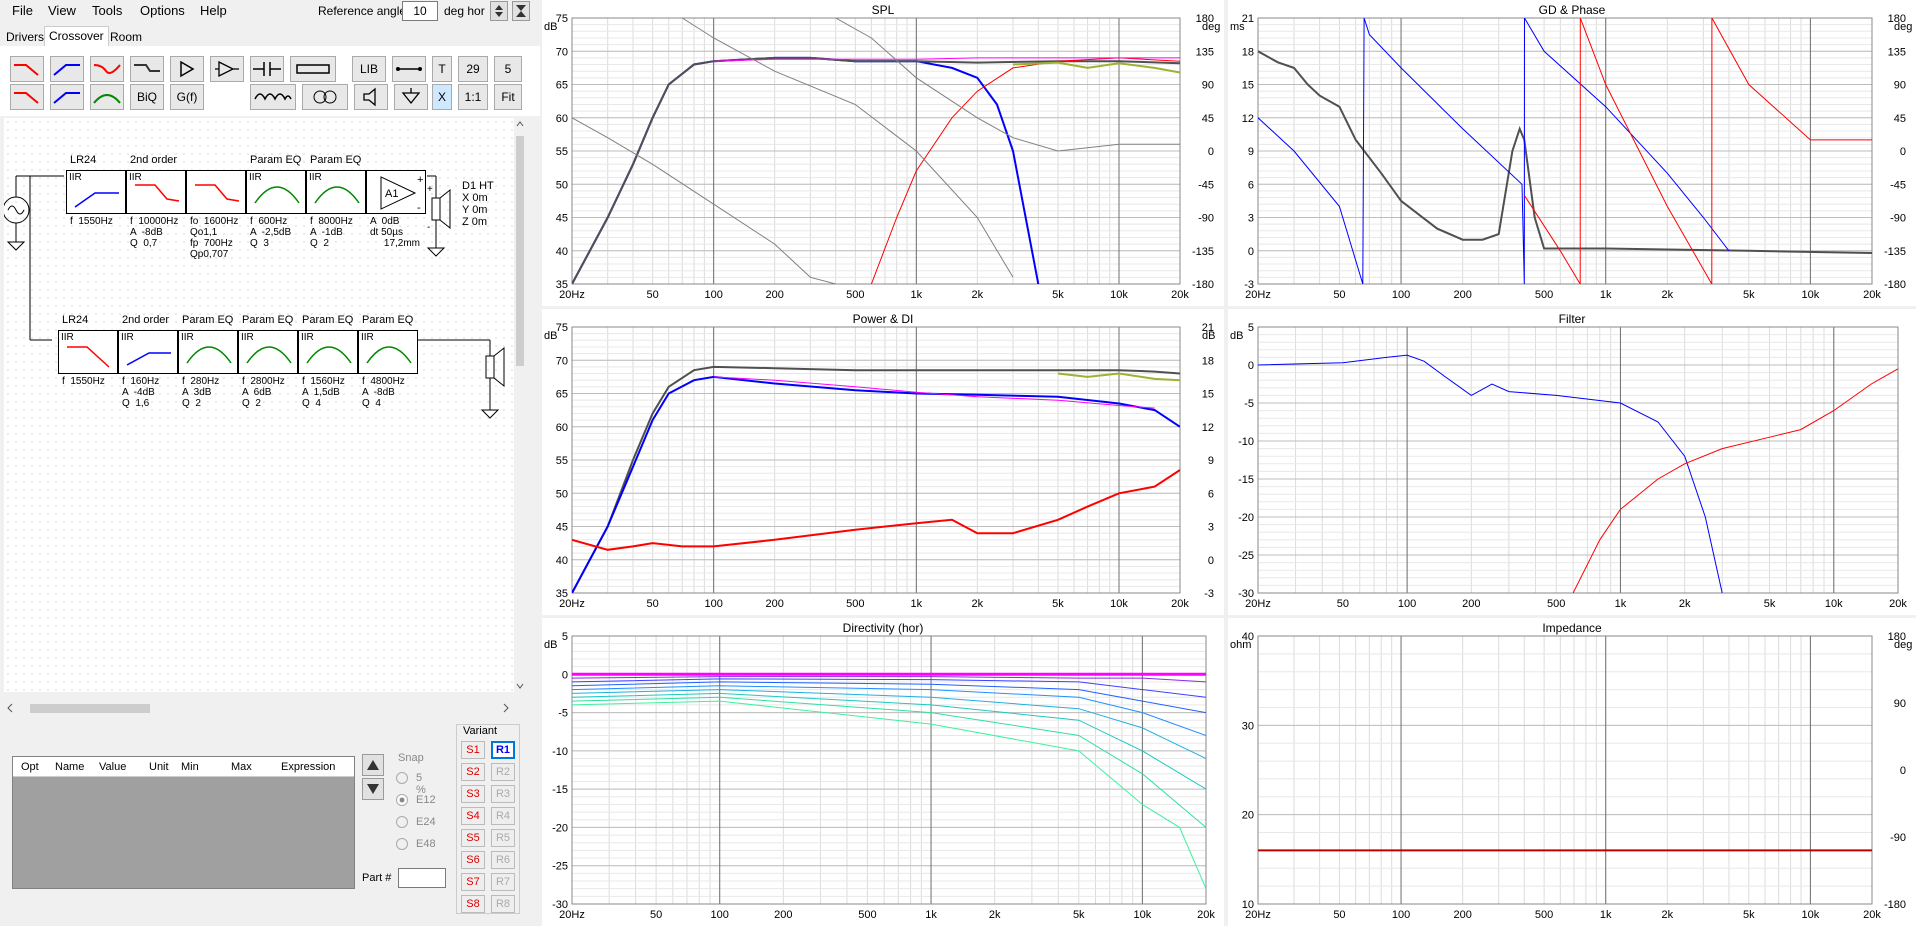  Describe the element at coordinates (187, 69) in the screenshot. I see `play-button` at that location.